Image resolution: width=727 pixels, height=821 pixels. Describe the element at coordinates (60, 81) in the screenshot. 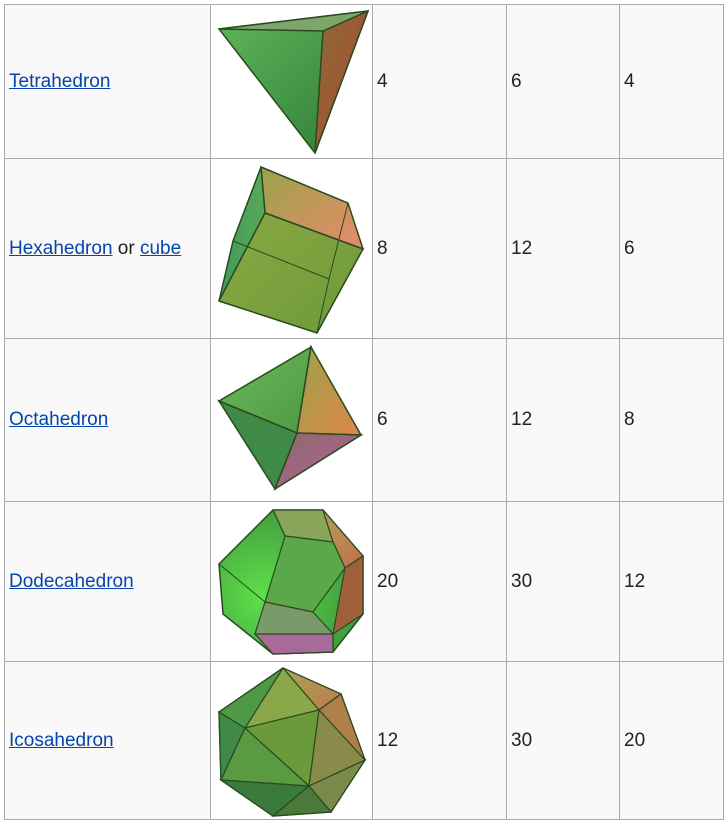

I see `tetrahedron-link: Tetrahedron` at that location.